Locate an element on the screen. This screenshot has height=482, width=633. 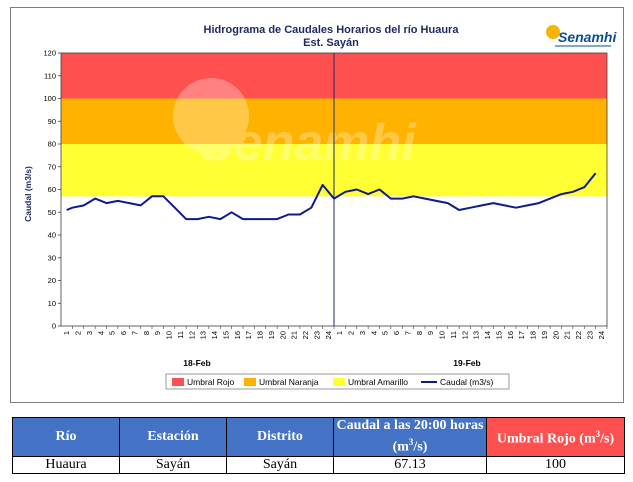
x-tick-label-14: 15 is located at coordinates (225, 335).